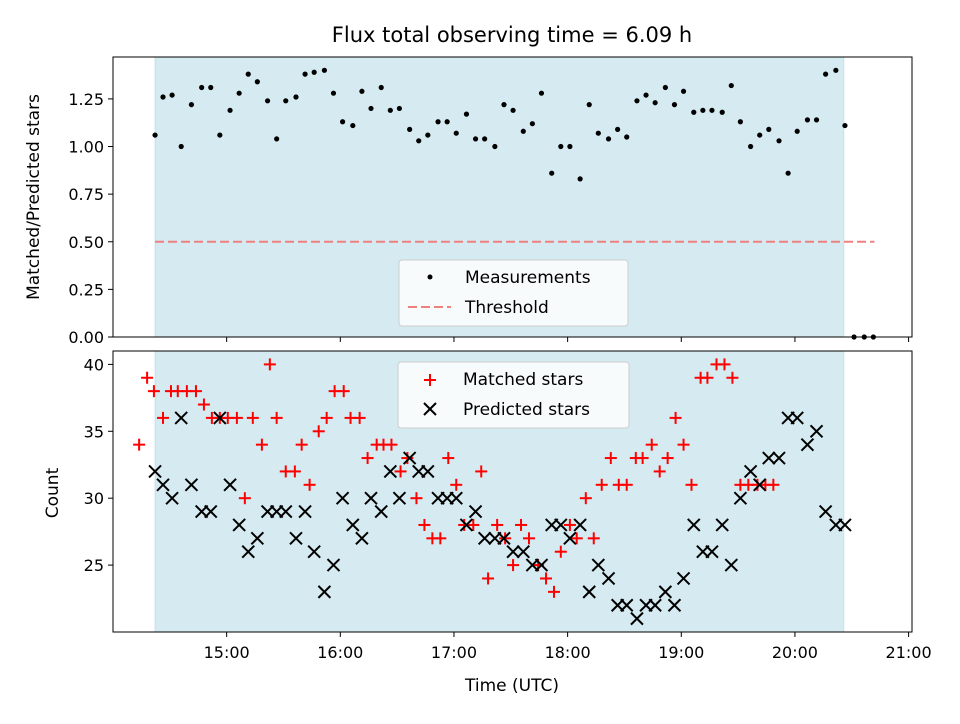  What do you see at coordinates (511, 686) in the screenshot?
I see `x-axis-label: Time (UTC)` at bounding box center [511, 686].